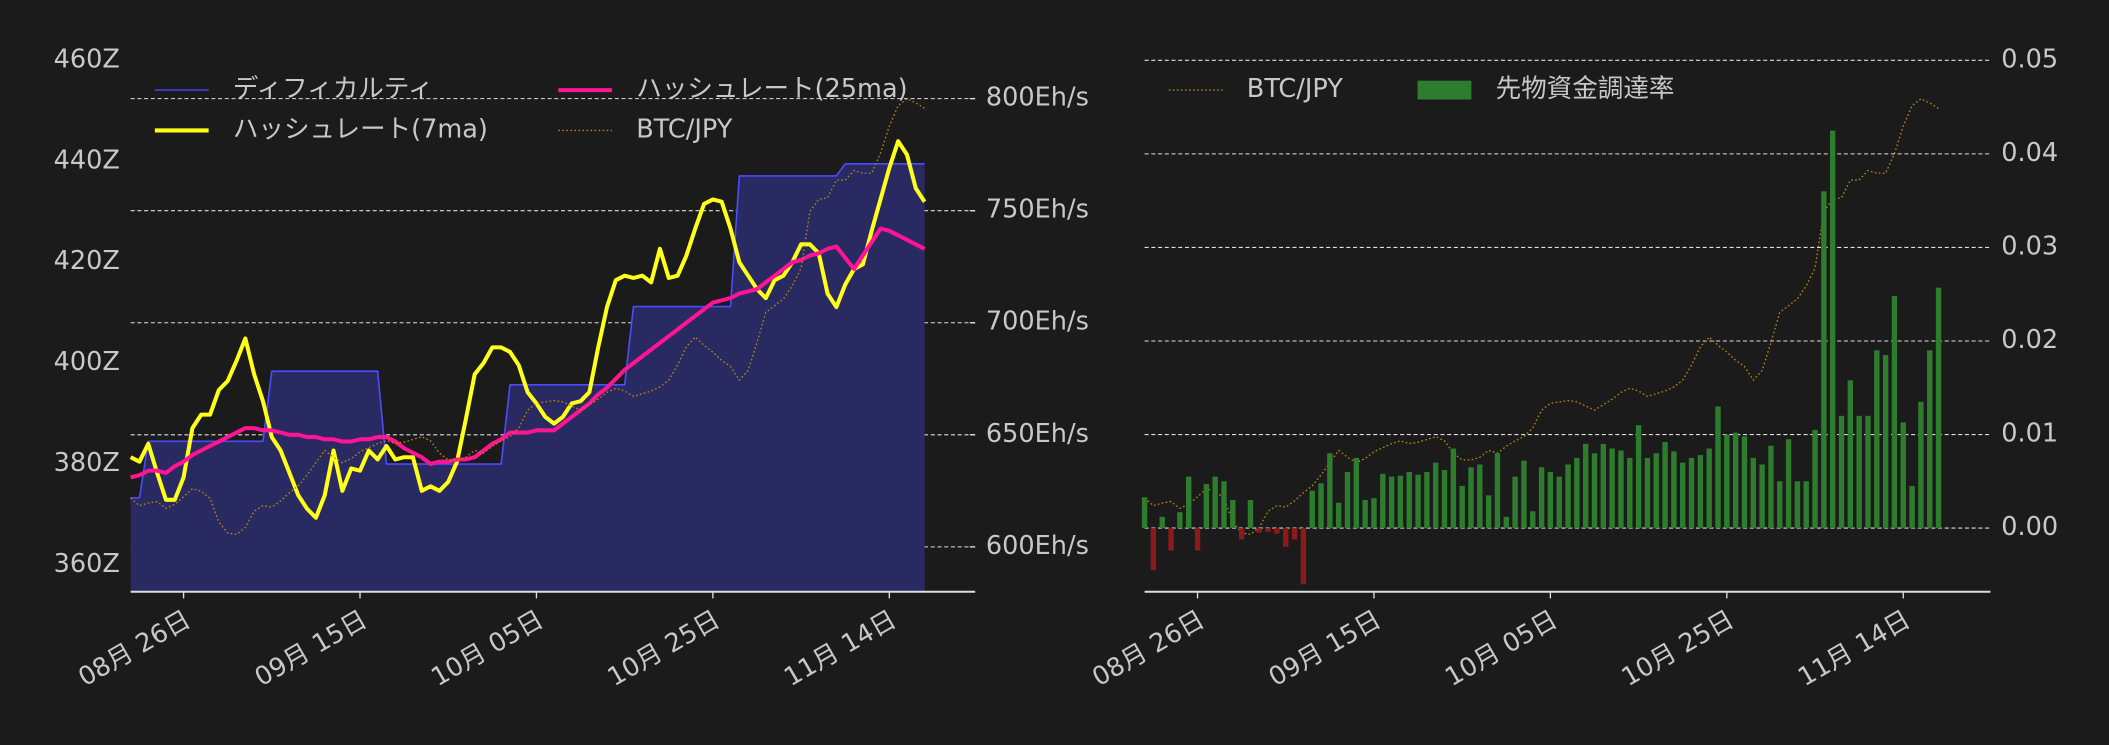 The width and height of the screenshot is (2109, 745). Describe the element at coordinates (87, 59) in the screenshot. I see `y-tick-label: 460Z` at that location.